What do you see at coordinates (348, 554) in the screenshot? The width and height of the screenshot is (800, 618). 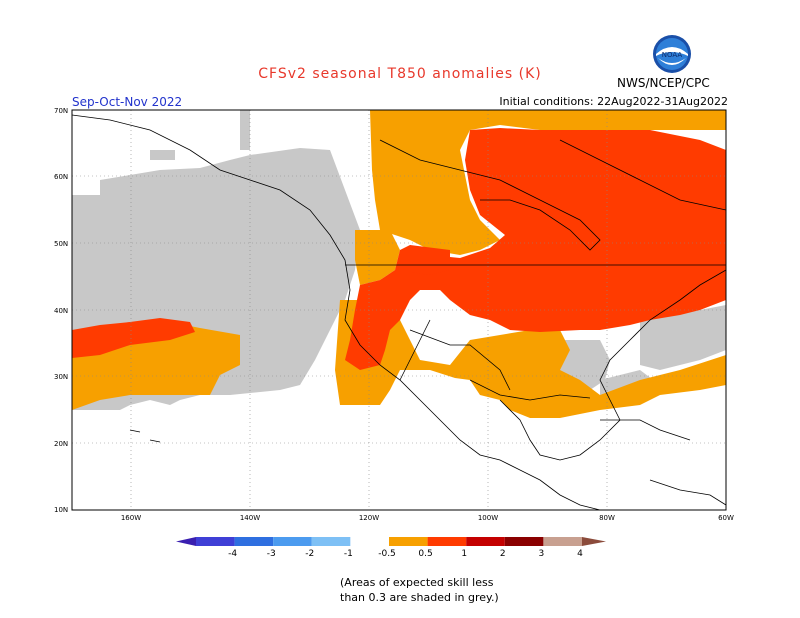 I see `colorbar-label: -1` at bounding box center [348, 554].